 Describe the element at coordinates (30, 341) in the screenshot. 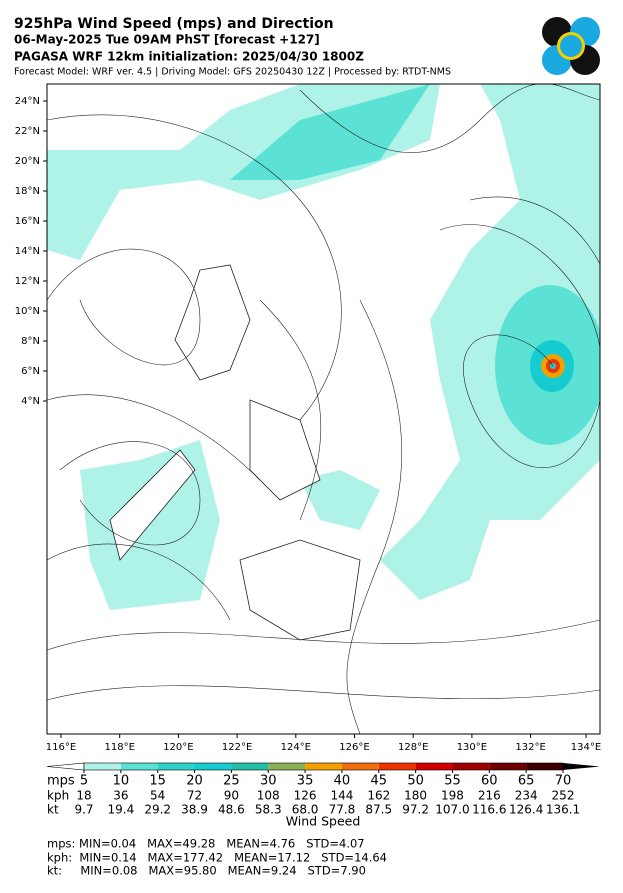

I see `lat-label: 8°N` at that location.